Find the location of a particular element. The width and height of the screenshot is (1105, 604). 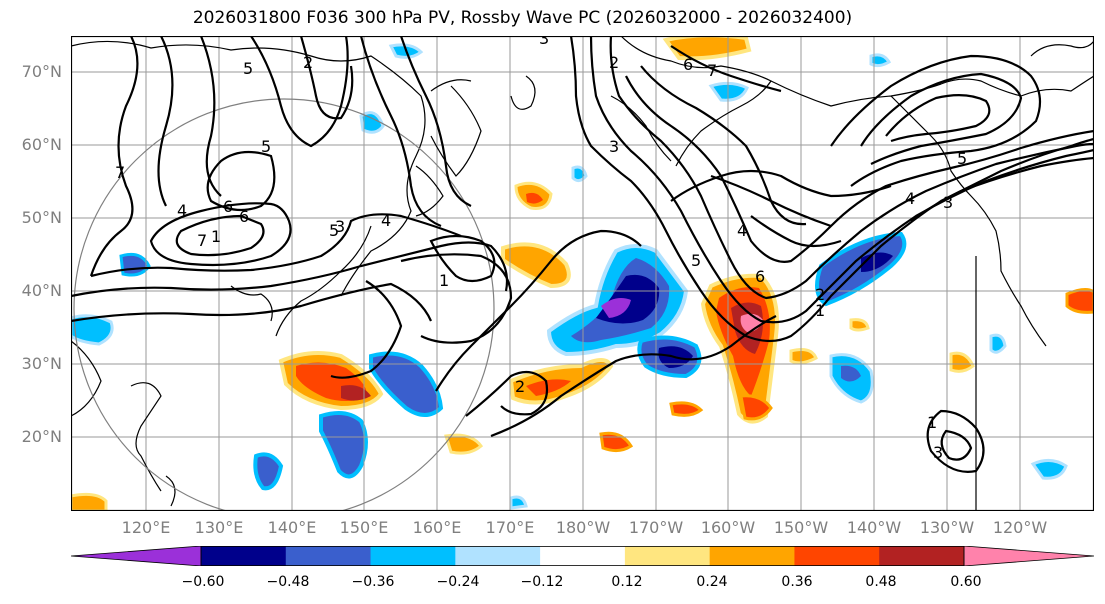

lat-label-30n: 30°N is located at coordinates (41, 363).